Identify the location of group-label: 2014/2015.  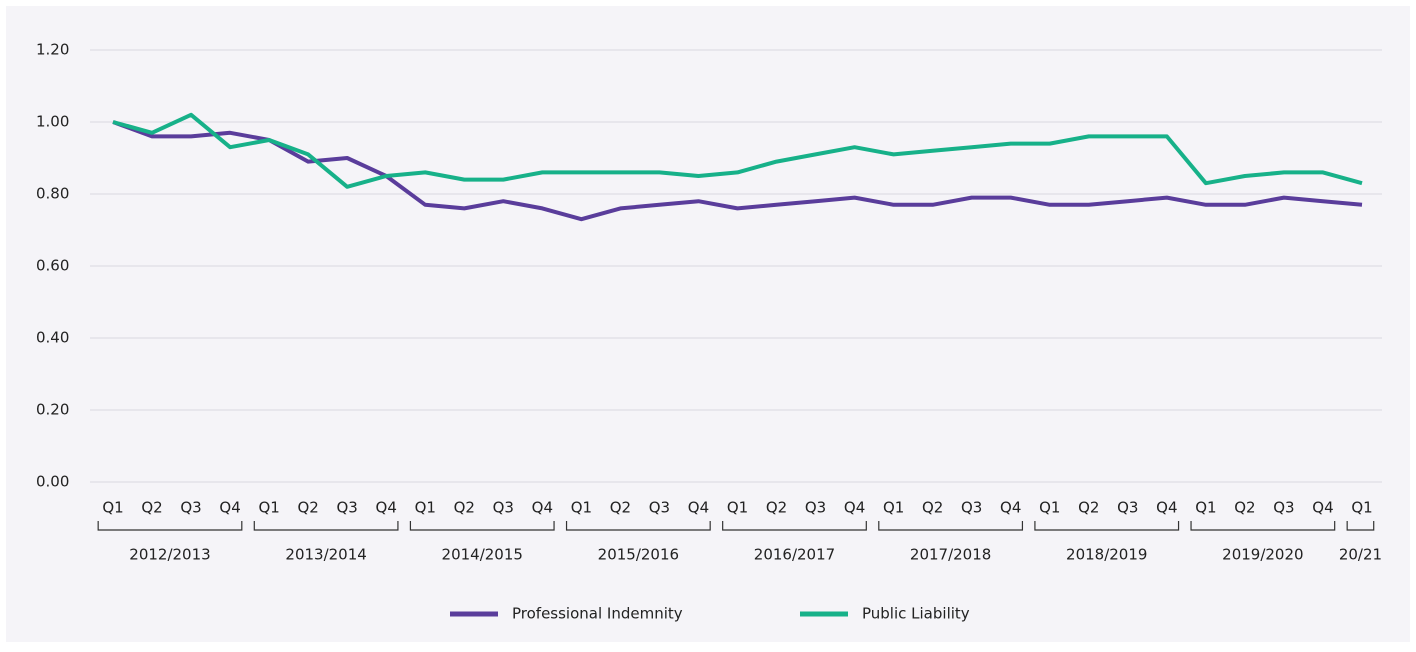
(482, 555).